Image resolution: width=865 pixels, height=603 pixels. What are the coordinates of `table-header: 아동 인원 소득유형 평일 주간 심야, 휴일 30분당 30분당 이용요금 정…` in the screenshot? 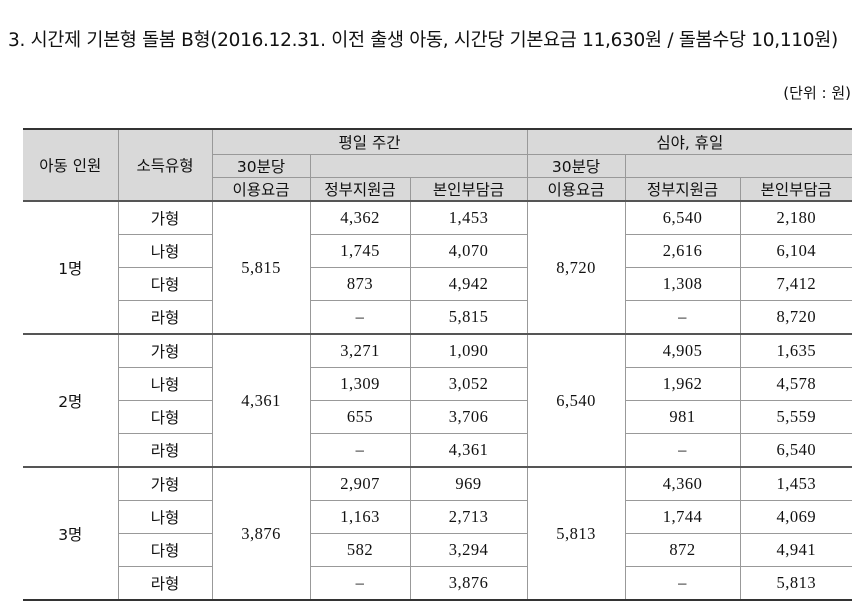 It's located at (438, 165).